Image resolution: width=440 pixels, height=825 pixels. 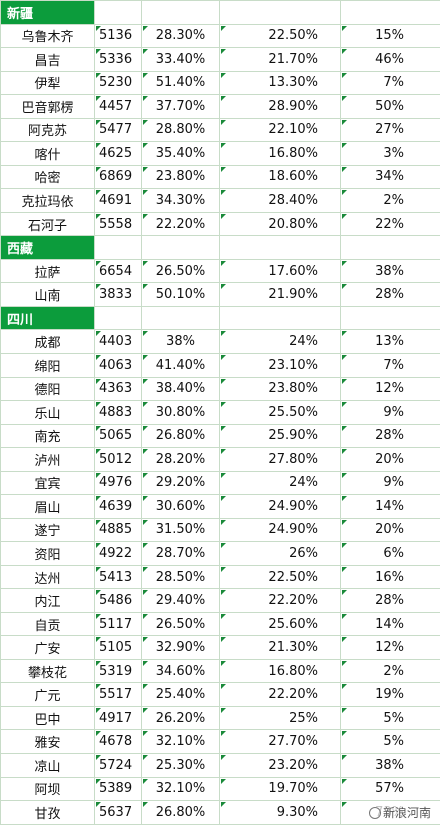 I want to click on city-name-cell: 阿坝, so click(x=47, y=789).